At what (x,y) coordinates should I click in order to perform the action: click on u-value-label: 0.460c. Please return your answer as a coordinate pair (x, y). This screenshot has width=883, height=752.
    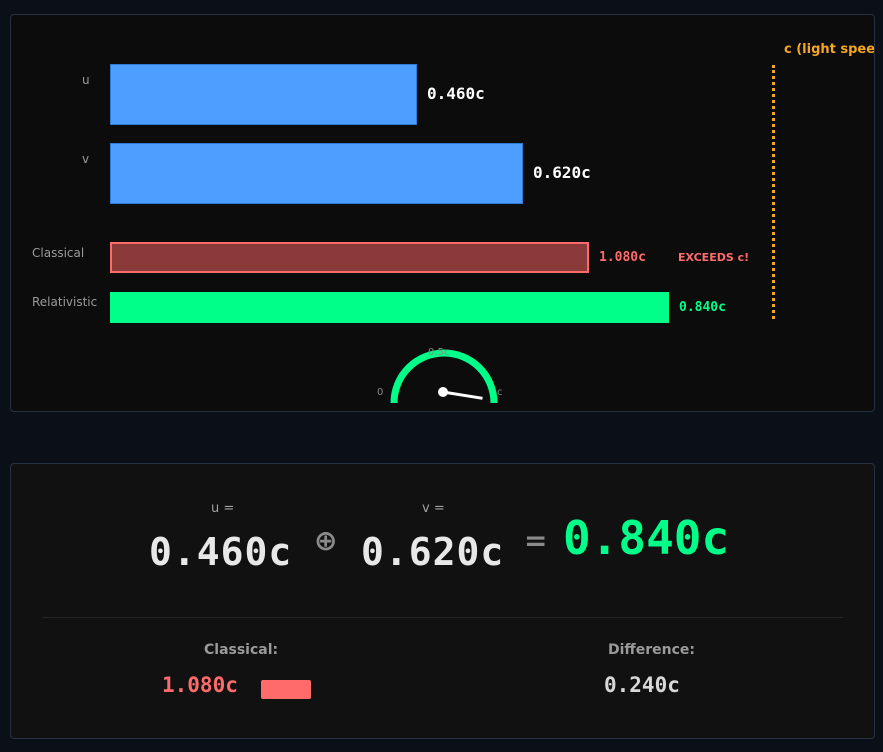
    Looking at the image, I should click on (456, 93).